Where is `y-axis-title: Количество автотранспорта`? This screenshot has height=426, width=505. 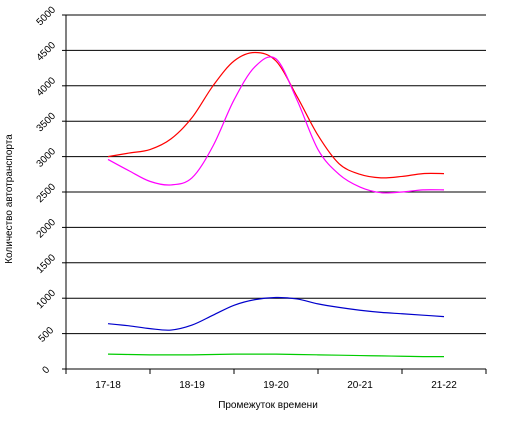 y-axis-title: Количество автотранспорта is located at coordinates (9, 199).